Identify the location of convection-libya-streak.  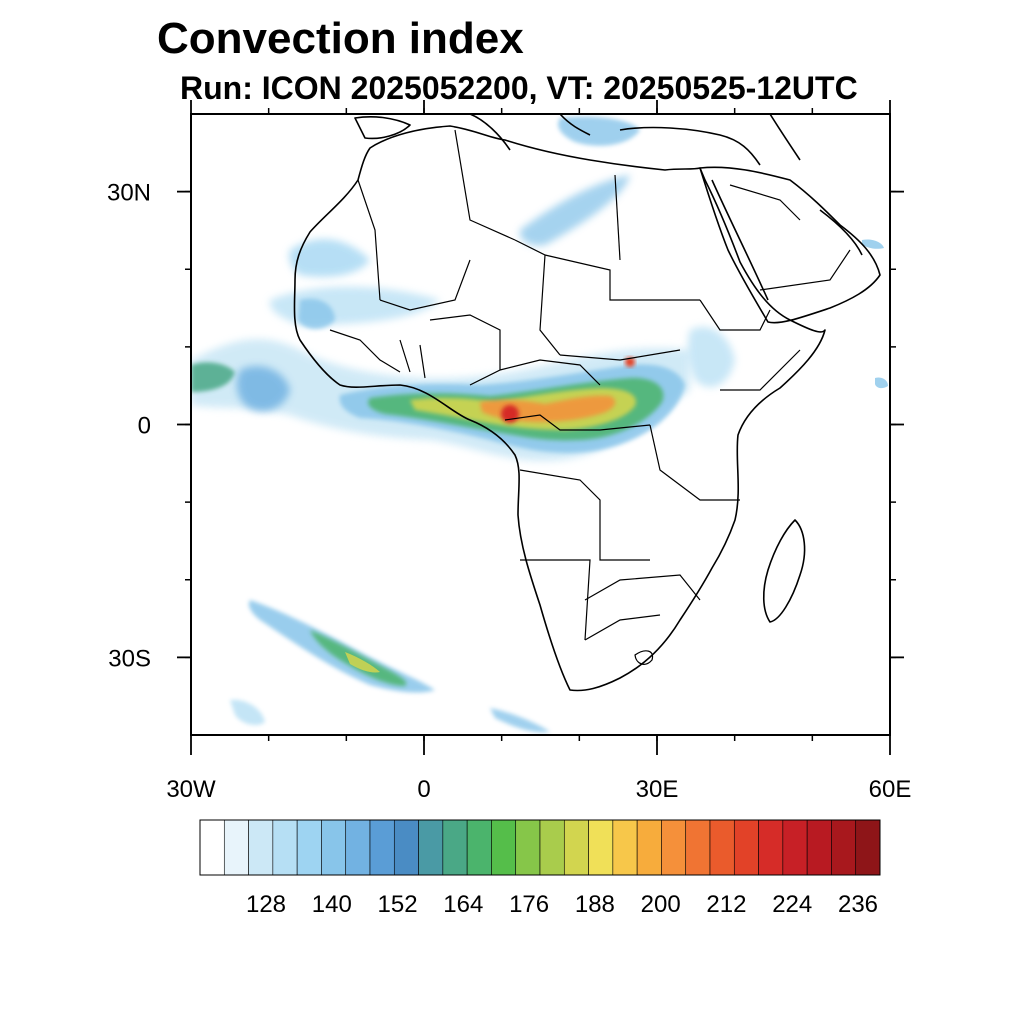
(574, 210).